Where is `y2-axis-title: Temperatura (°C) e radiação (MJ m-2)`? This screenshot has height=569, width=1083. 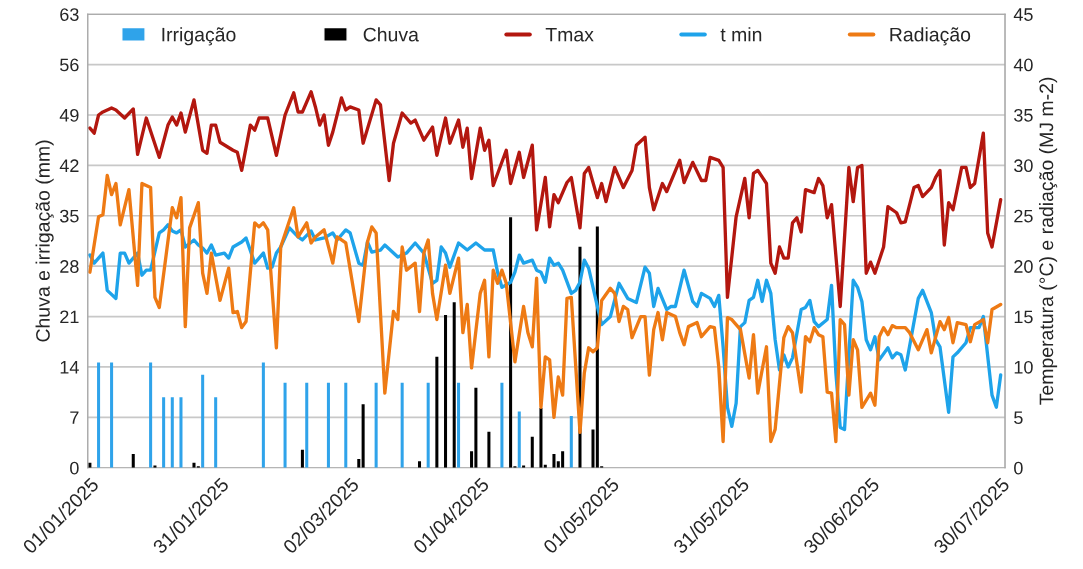 y2-axis-title: Temperatura (°C) e radiação (MJ m-2) is located at coordinates (1048, 241).